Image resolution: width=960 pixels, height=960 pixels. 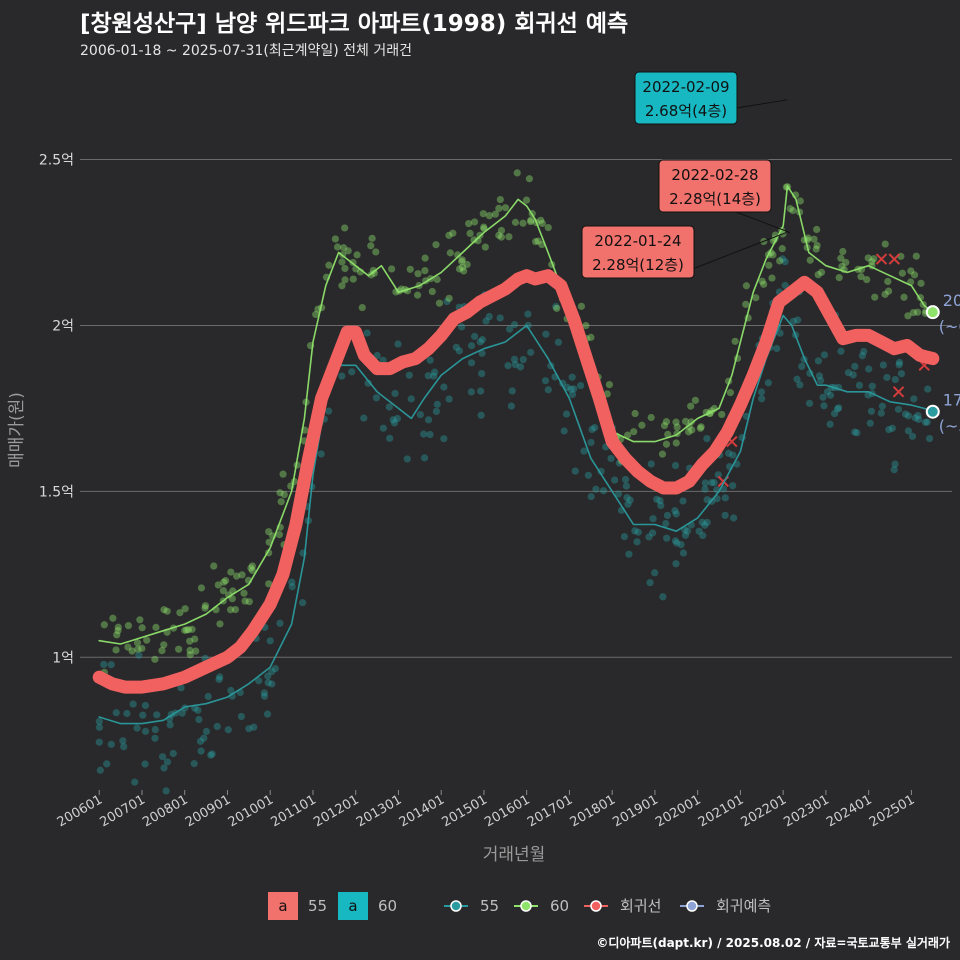 I want to click on legend-swatch, so click(x=353, y=906).